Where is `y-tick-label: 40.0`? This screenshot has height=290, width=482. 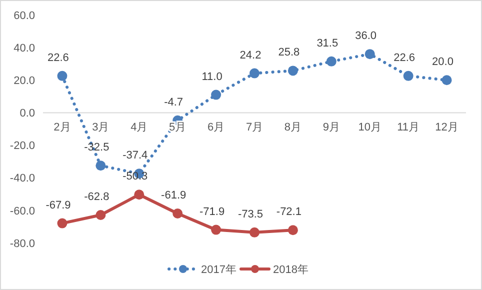
y-tick-label: 40.0 is located at coordinates (24, 48).